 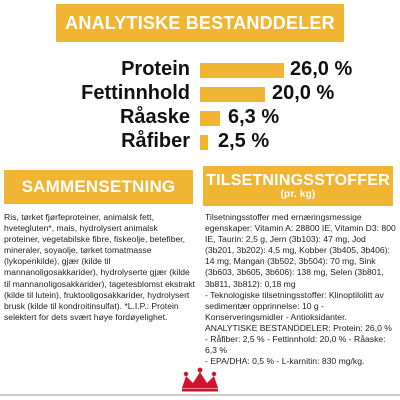 I want to click on composition-title: SAMMENSETNING, so click(x=98, y=186).